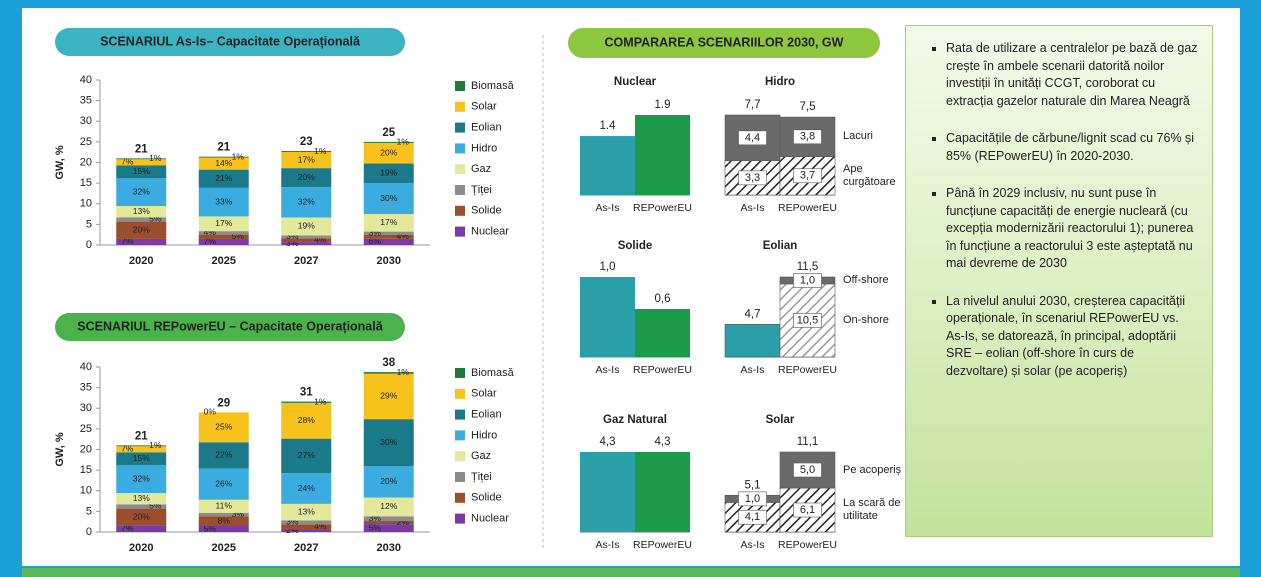  What do you see at coordinates (608, 442) in the screenshot?
I see `total-label: 4,3` at bounding box center [608, 442].